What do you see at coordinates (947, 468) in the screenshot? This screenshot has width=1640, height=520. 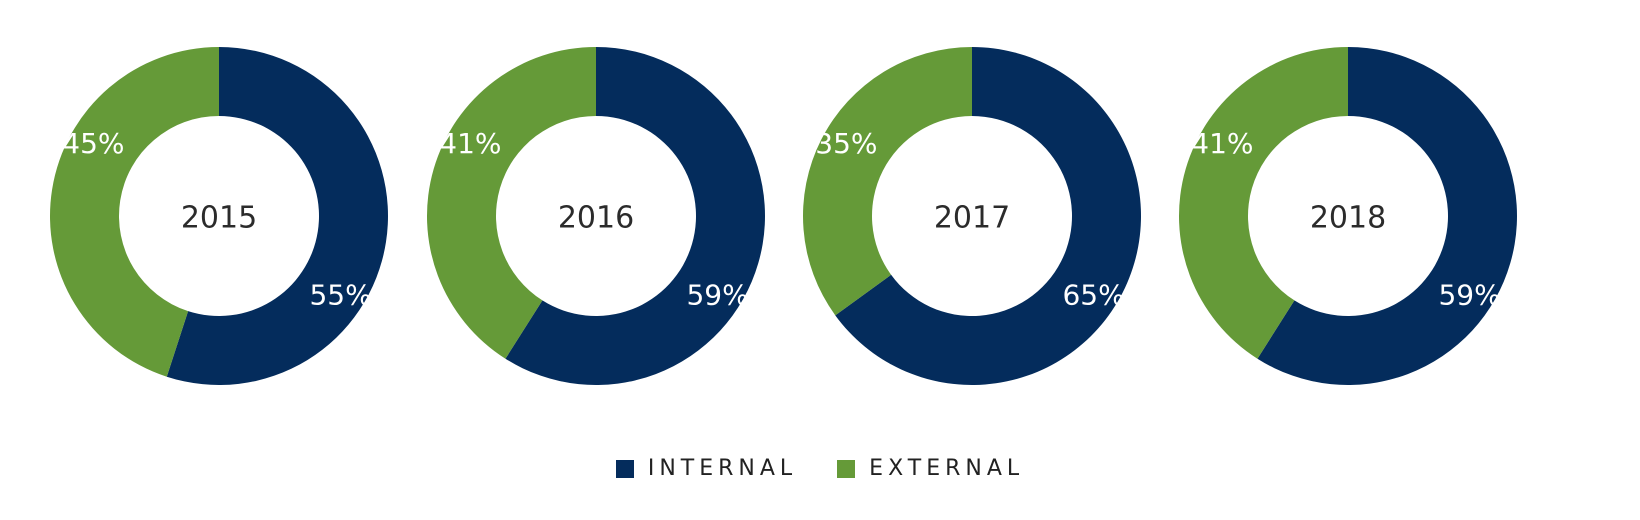 I see `legend-label-external: EXTERNAL` at bounding box center [947, 468].